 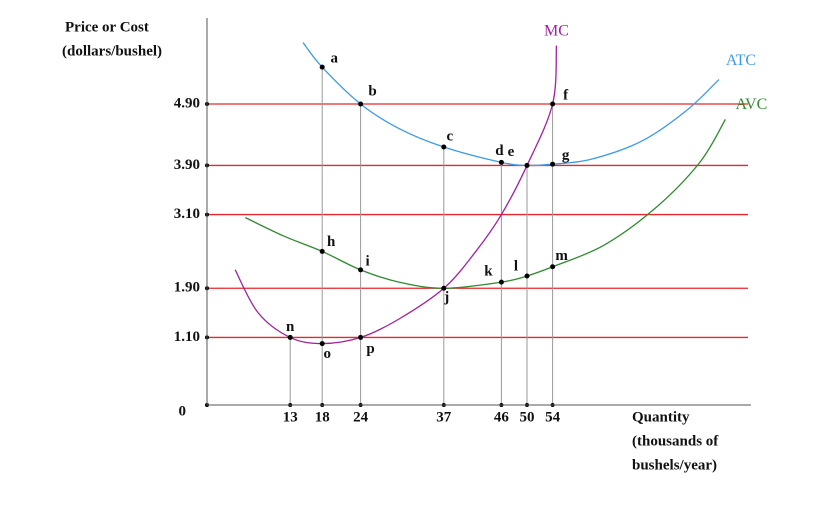 What do you see at coordinates (752, 104) in the screenshot?
I see `series-label: AVC` at bounding box center [752, 104].